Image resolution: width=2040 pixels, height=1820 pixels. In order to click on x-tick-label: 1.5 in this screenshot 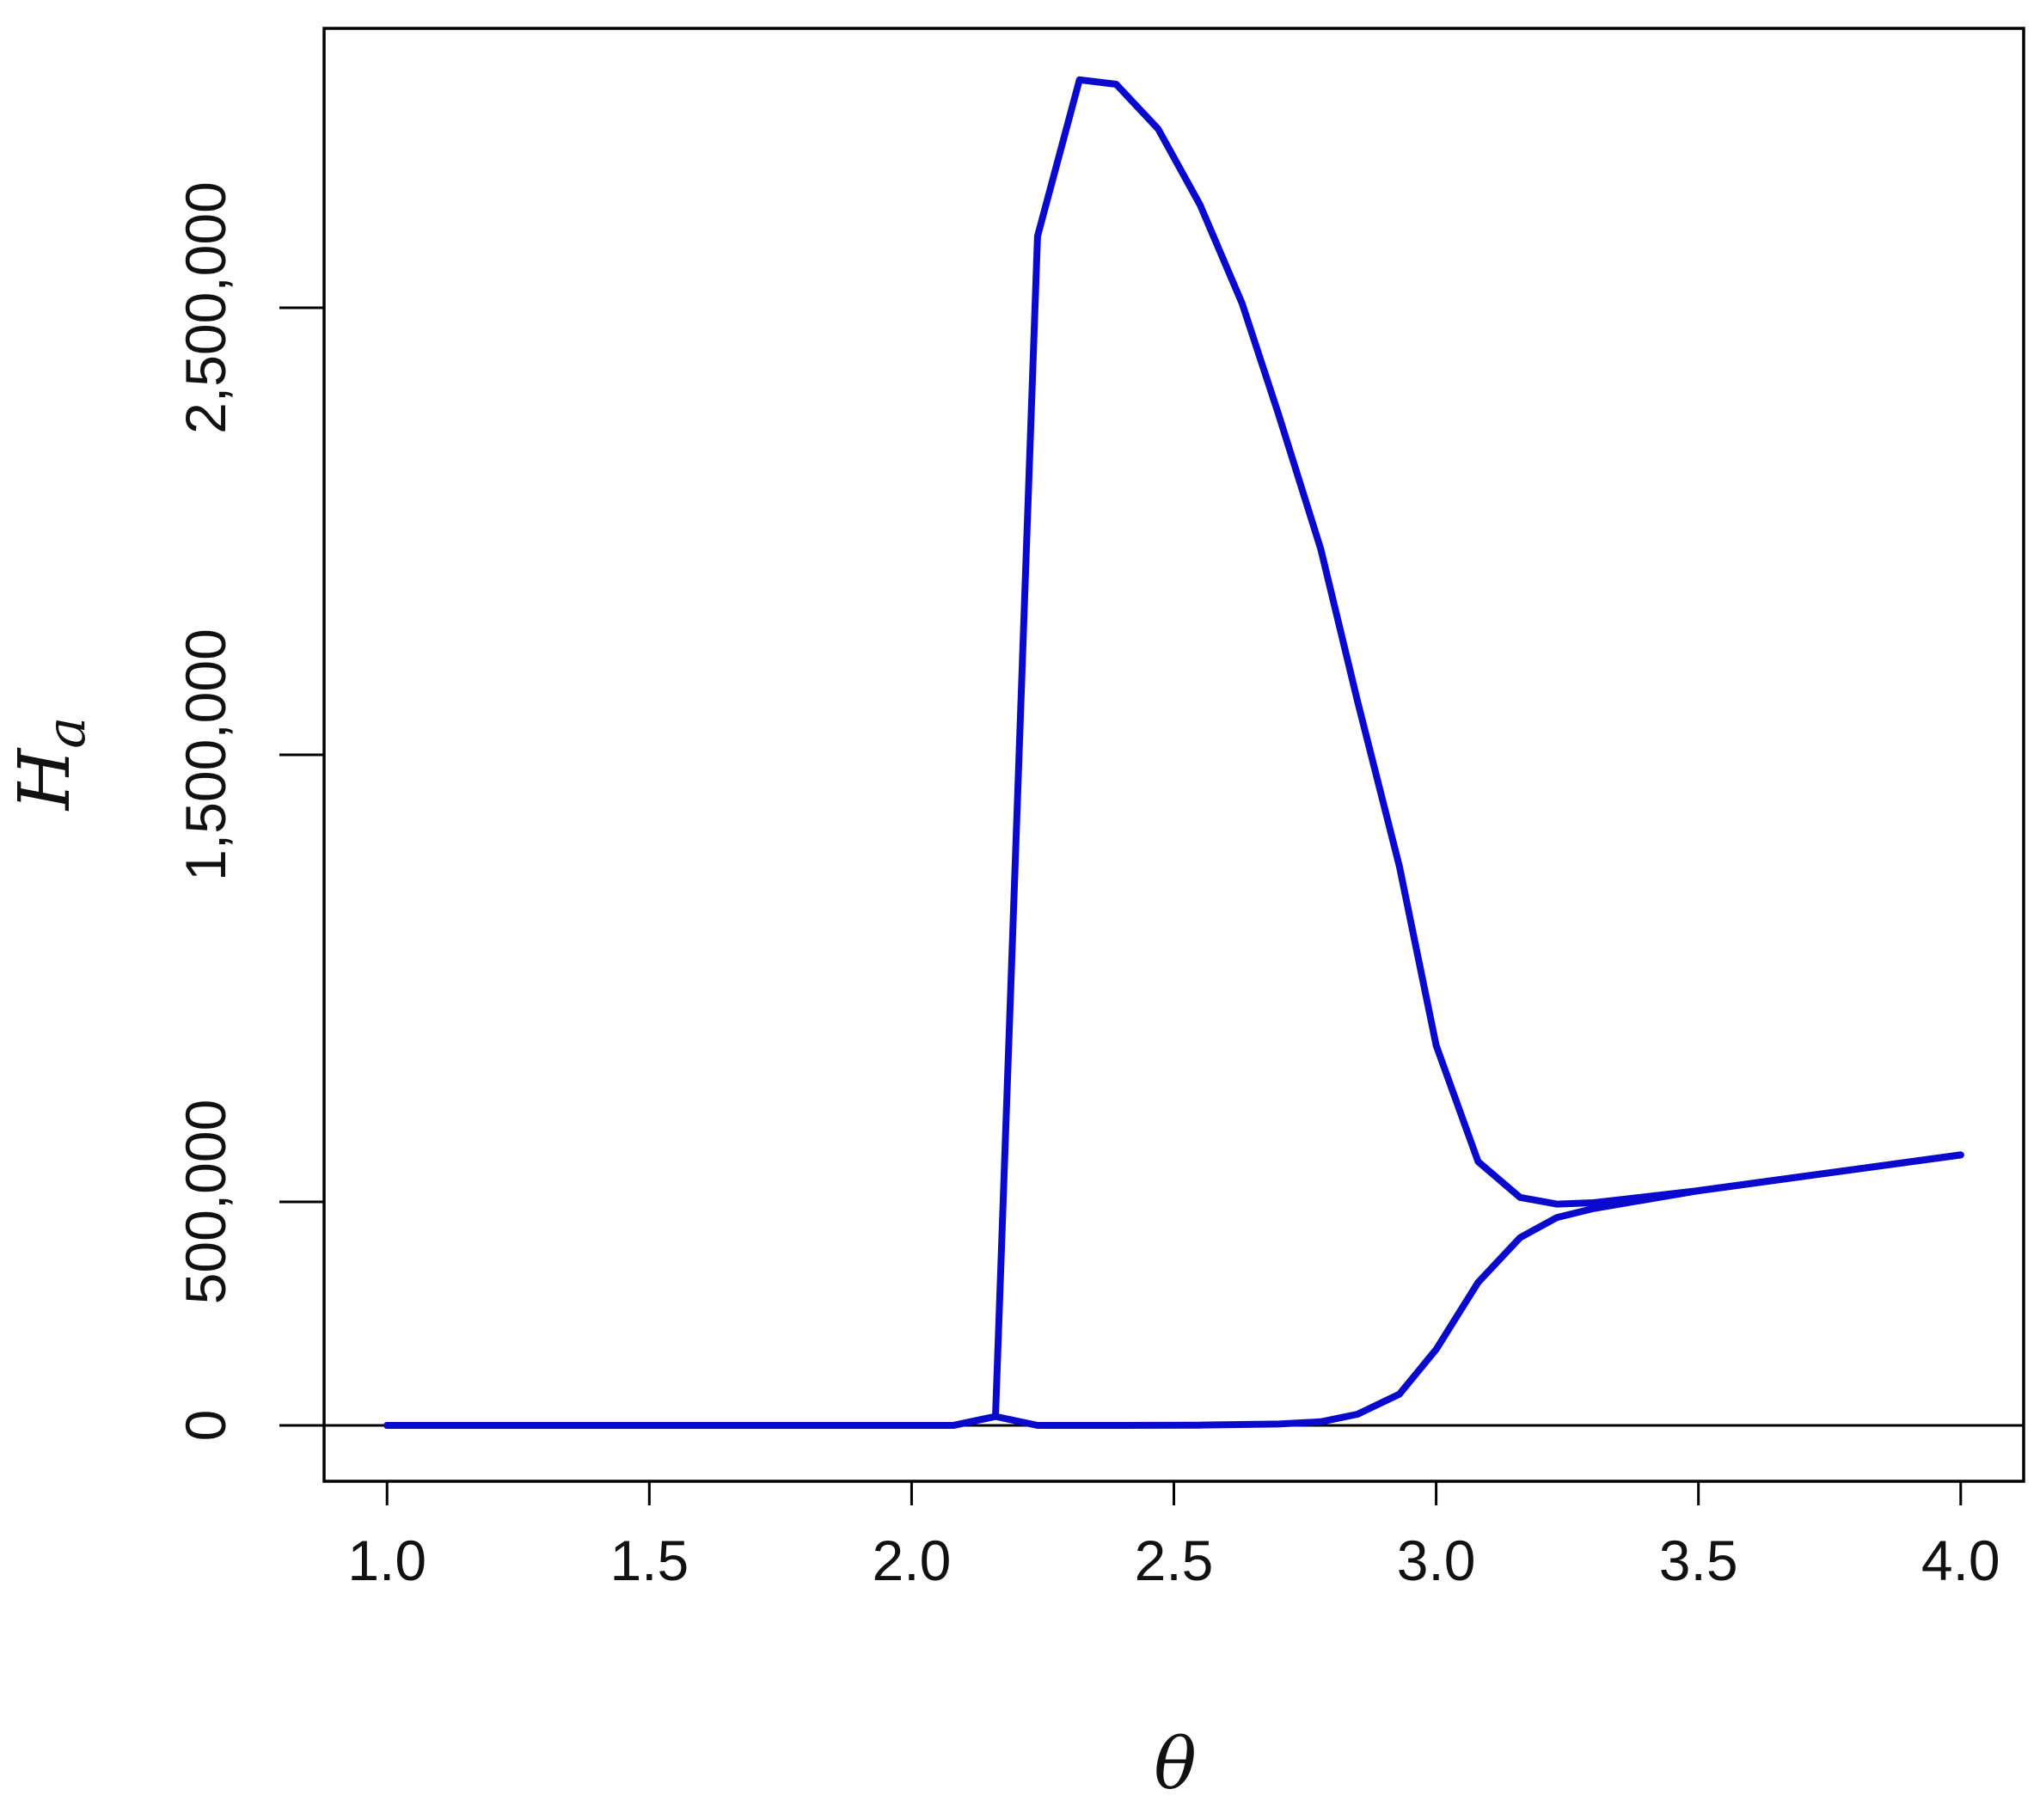, I will do `click(650, 1560)`.